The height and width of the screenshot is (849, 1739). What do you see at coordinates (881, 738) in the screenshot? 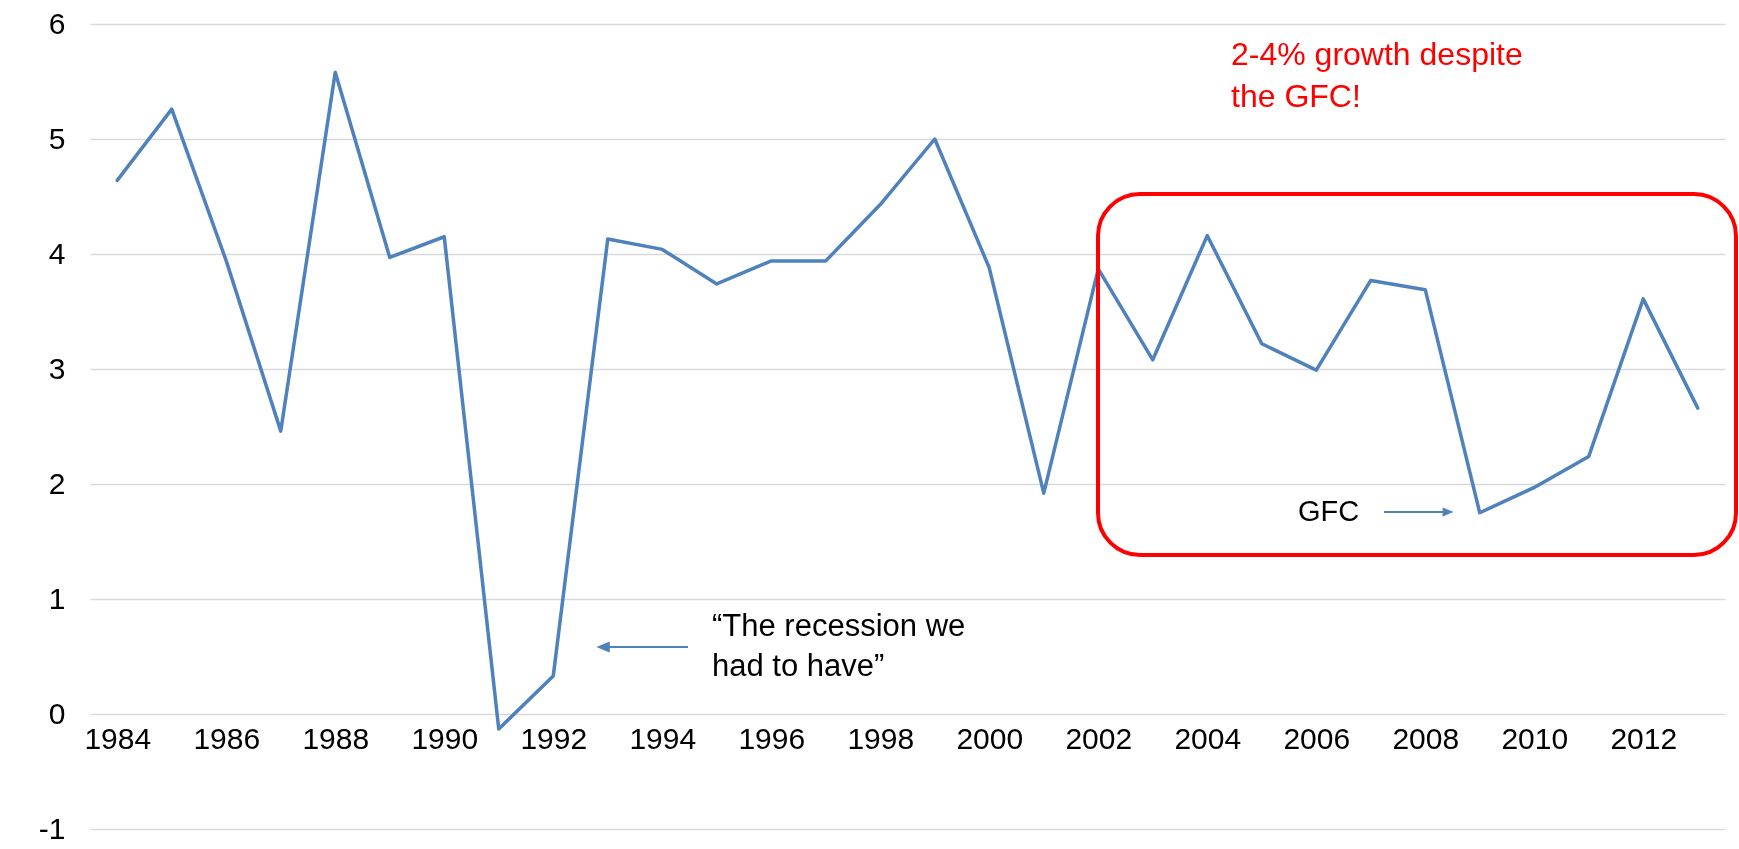
I see `x-tick-label: 1998` at bounding box center [881, 738].